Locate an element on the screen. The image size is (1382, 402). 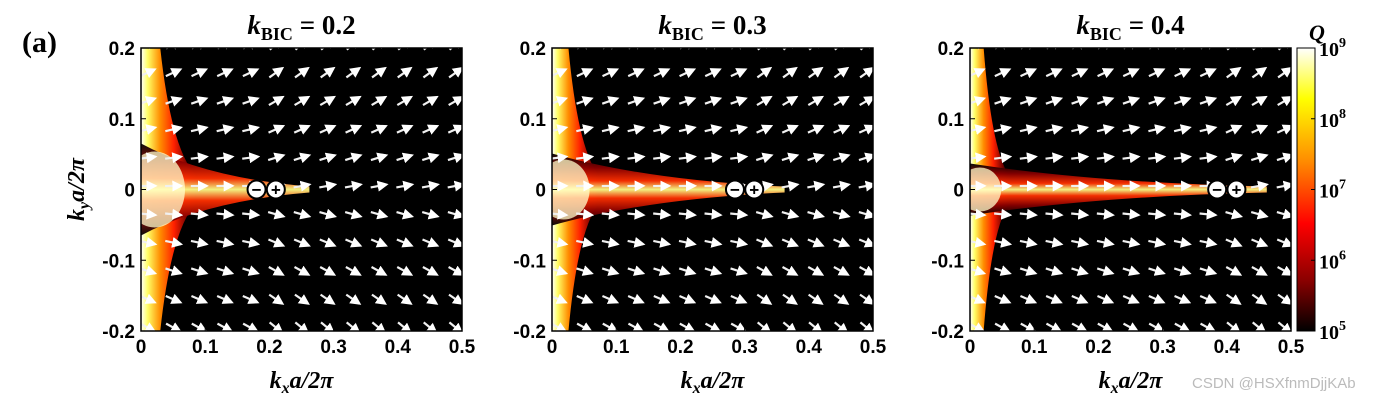
glow-core is located at coordinates (163, 189).